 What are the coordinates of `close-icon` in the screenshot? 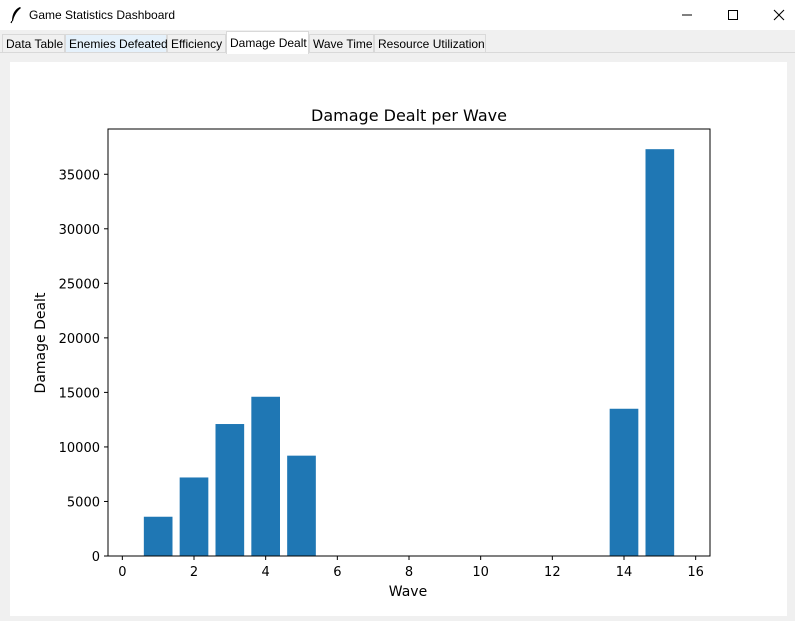 It's located at (779, 15).